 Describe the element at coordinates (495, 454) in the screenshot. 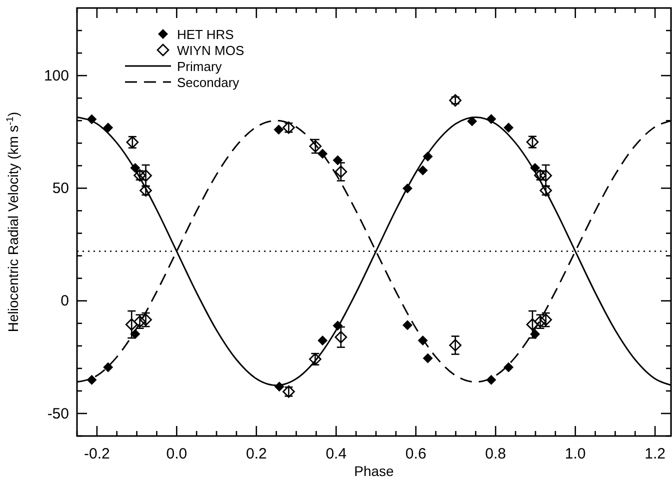

I see `x-tick-label: 0.8` at that location.